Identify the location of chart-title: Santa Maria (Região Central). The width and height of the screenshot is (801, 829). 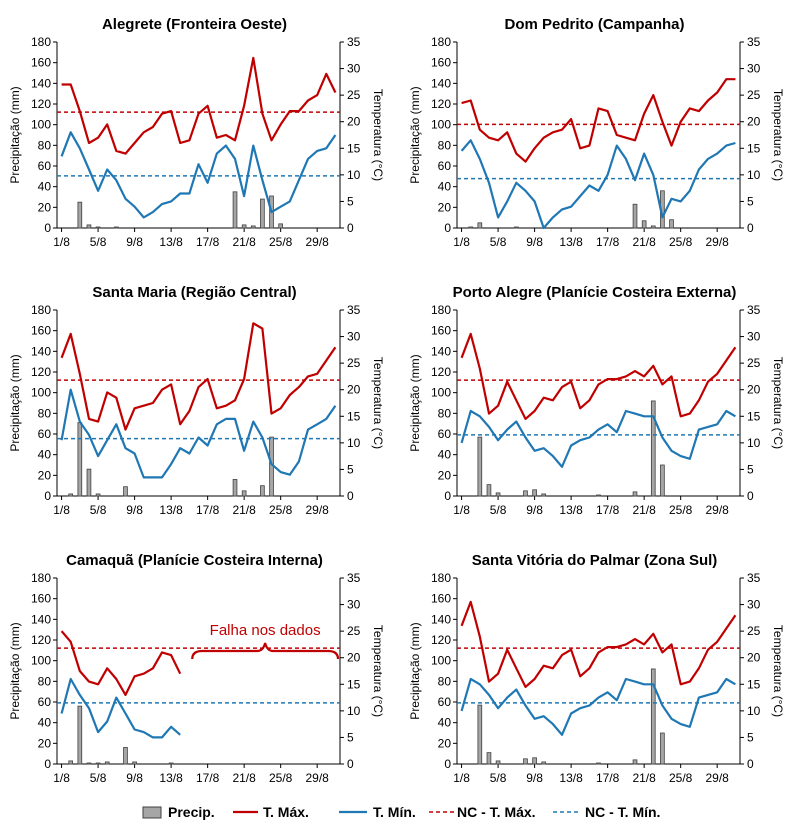
(194, 292).